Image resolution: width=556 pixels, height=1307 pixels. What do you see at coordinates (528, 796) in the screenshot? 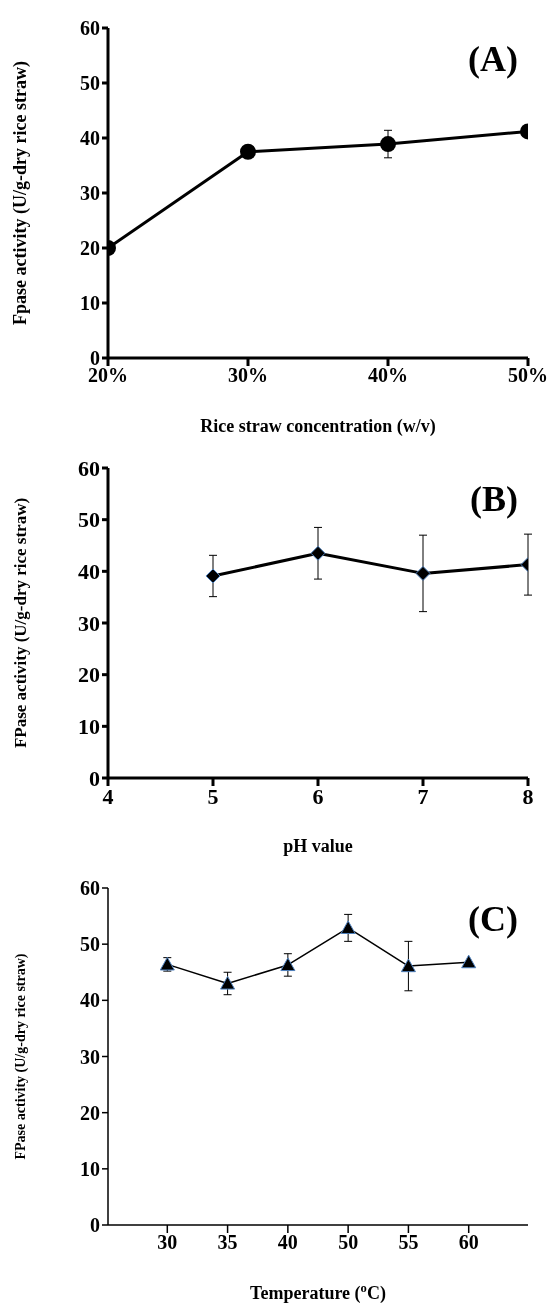
I see `x-tick-label: 8` at bounding box center [528, 796].